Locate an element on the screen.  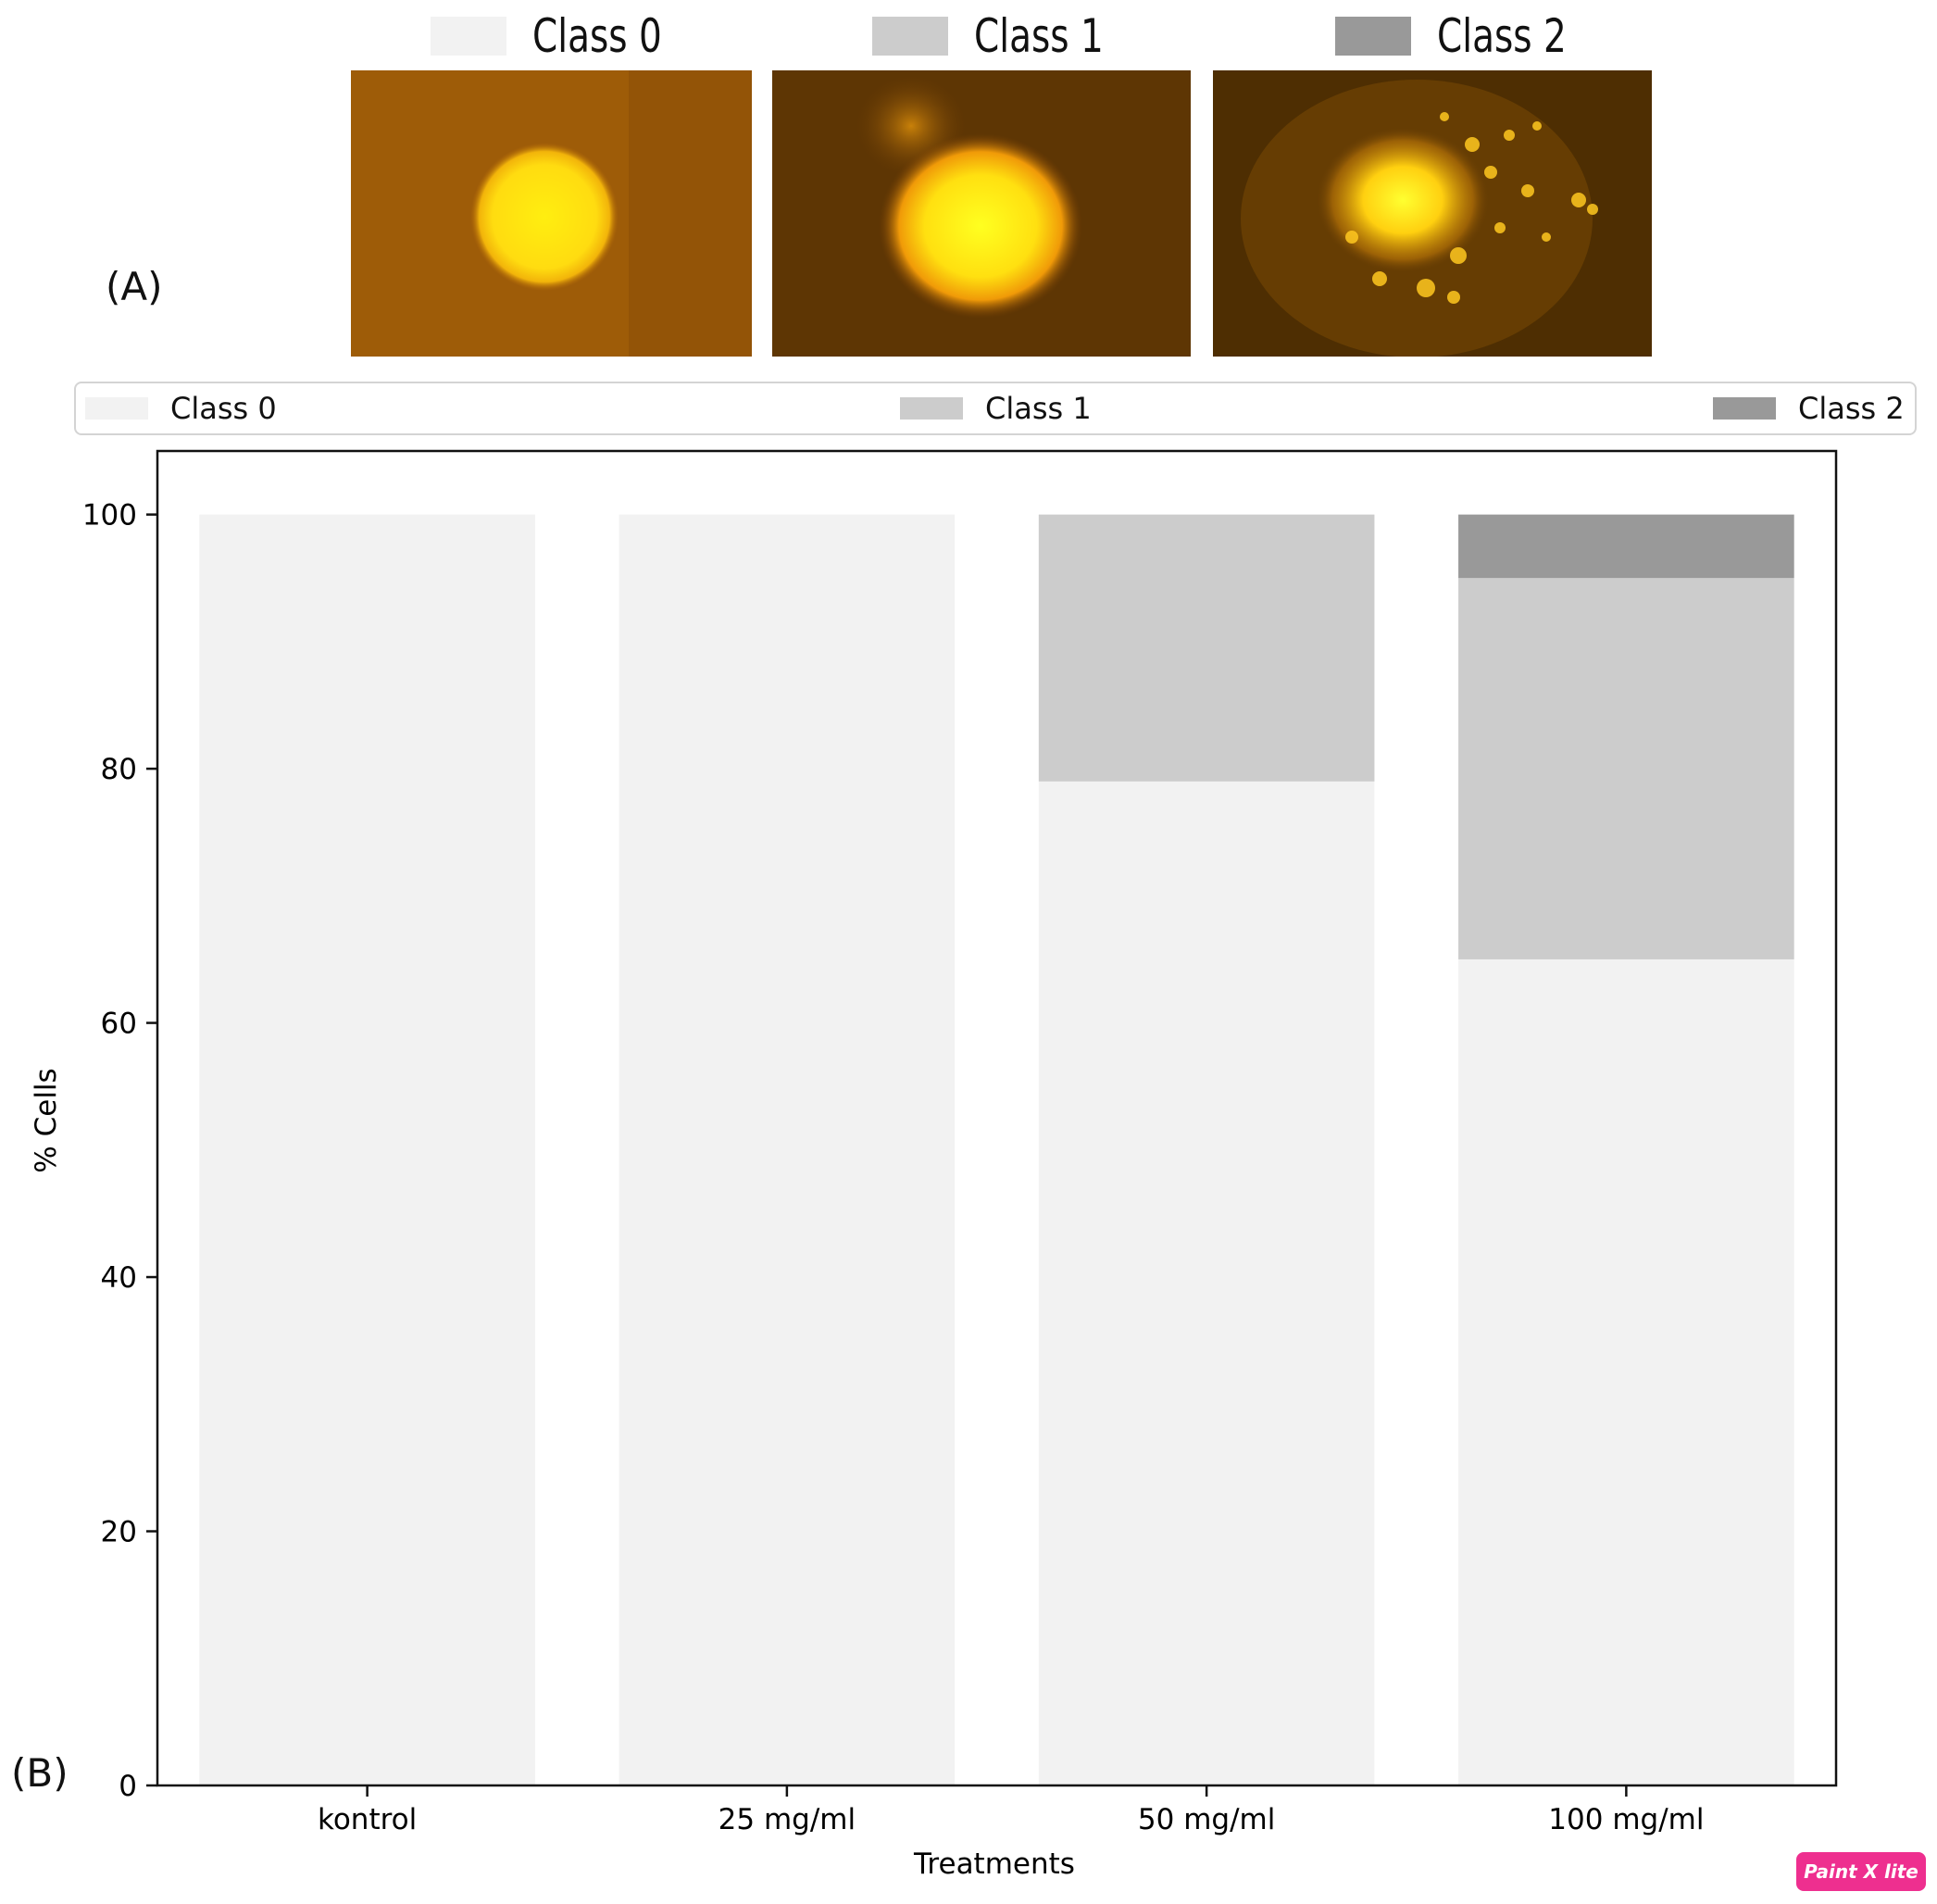
y-tick-label: 100 is located at coordinates (109, 515).